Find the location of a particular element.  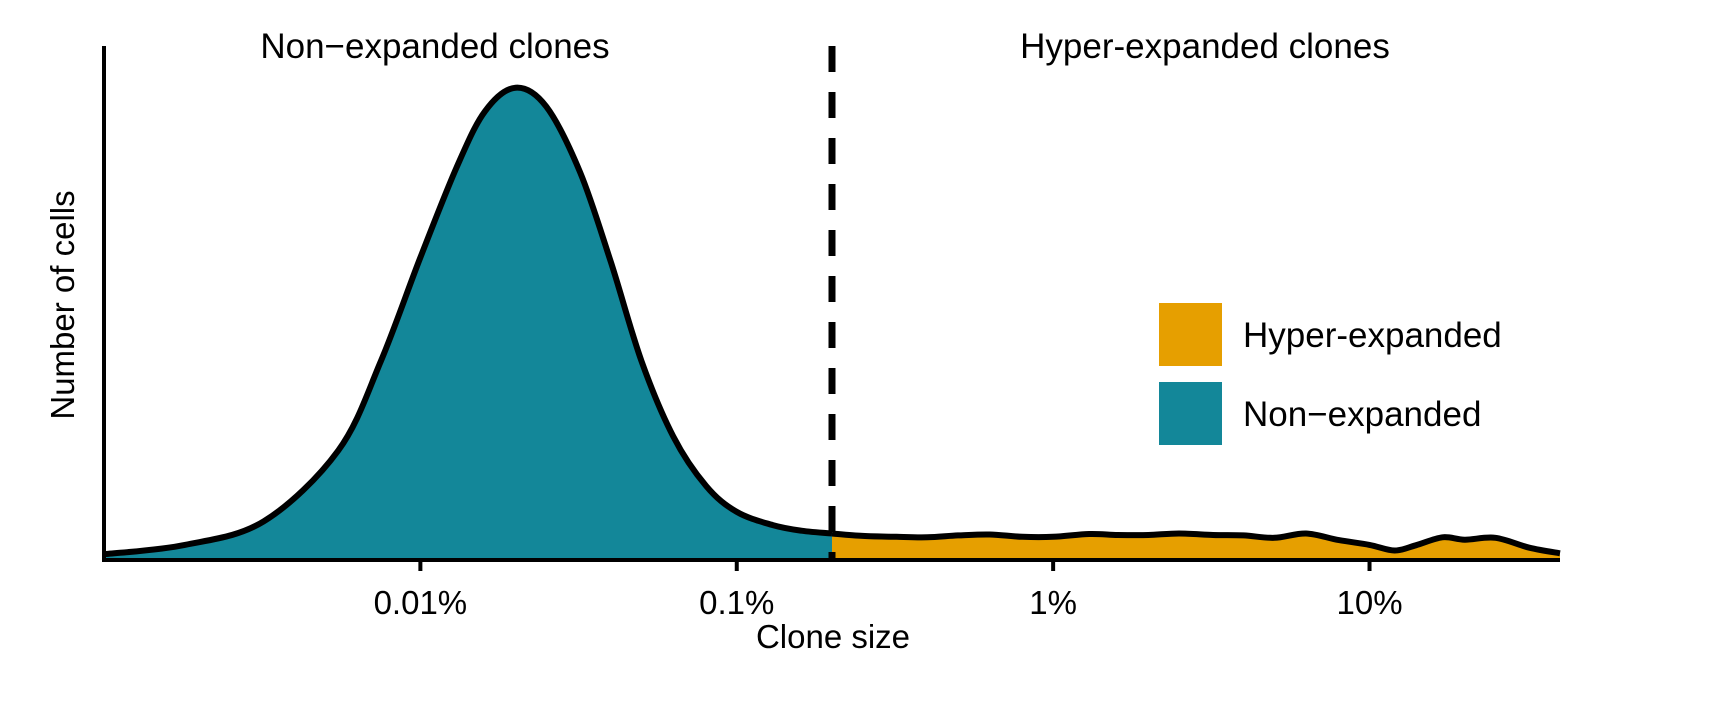

x-axis-label: Clone size is located at coordinates (833, 636).